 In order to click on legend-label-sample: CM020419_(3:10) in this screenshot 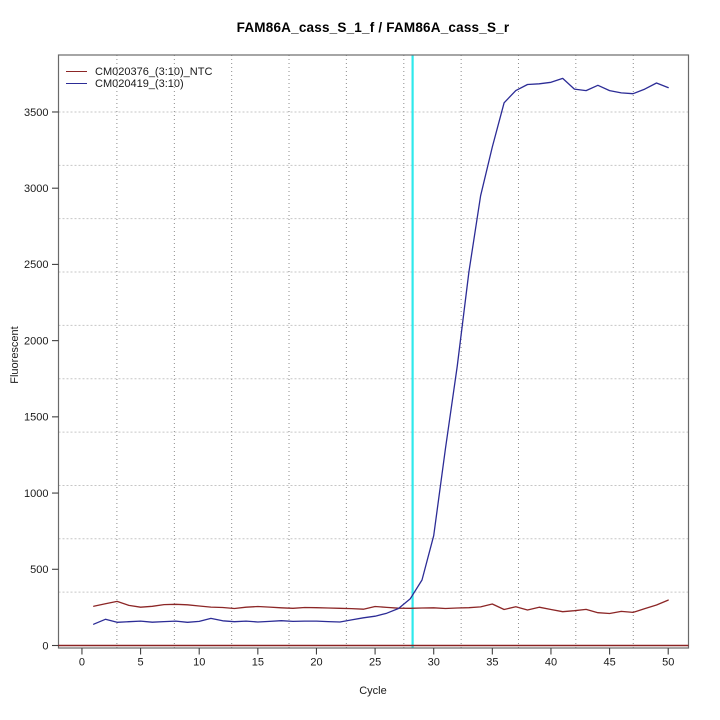, I will do `click(139, 83)`.